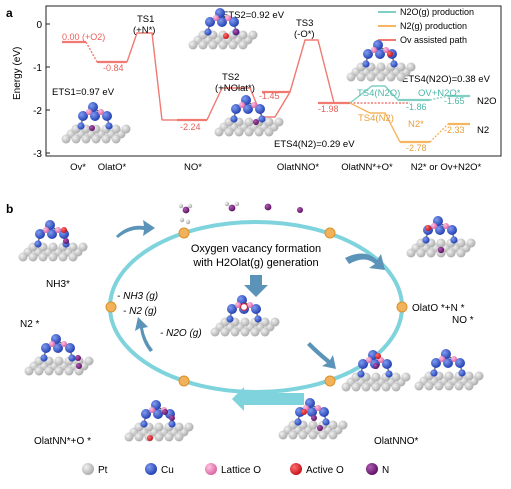  I want to click on label-right-n2: N2, so click(483, 130).